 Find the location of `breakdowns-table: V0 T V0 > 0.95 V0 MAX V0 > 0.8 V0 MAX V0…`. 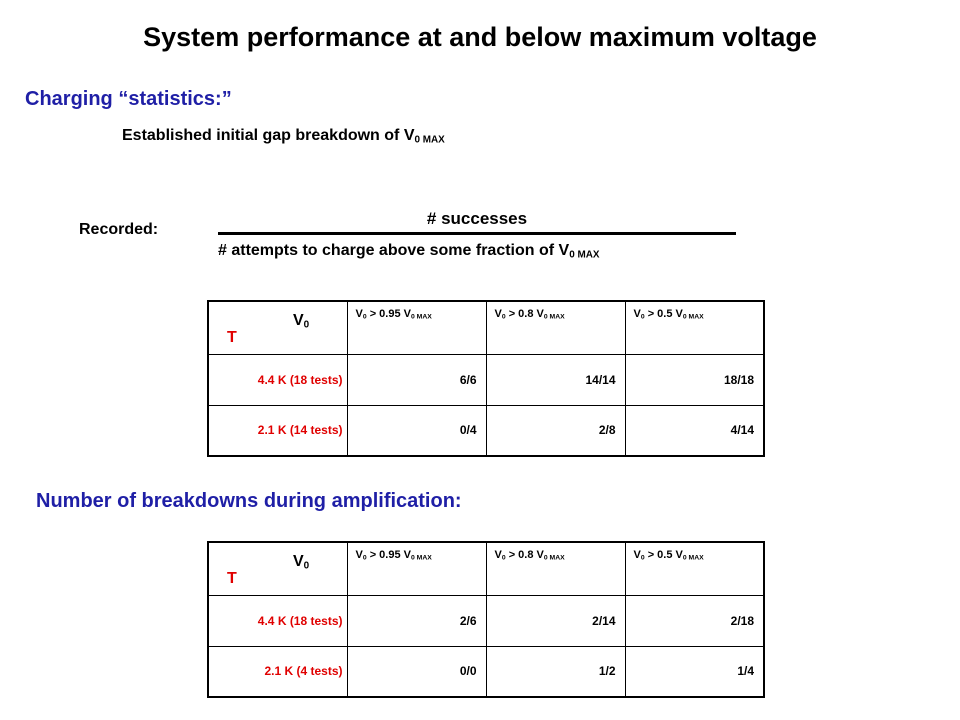

breakdowns-table: V0 T V0 > 0.95 V0 MAX V0 > 0.8 V0 MAX V0… is located at coordinates (486, 619).